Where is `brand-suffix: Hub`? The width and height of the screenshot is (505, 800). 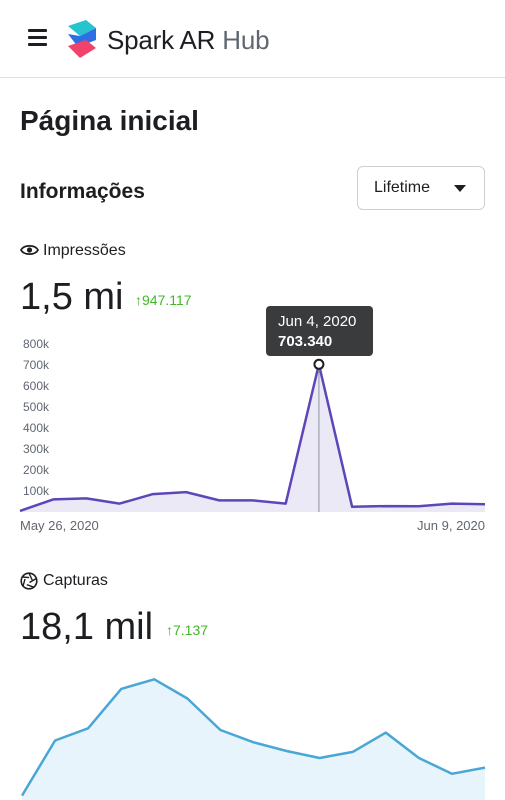 brand-suffix: Hub is located at coordinates (246, 40).